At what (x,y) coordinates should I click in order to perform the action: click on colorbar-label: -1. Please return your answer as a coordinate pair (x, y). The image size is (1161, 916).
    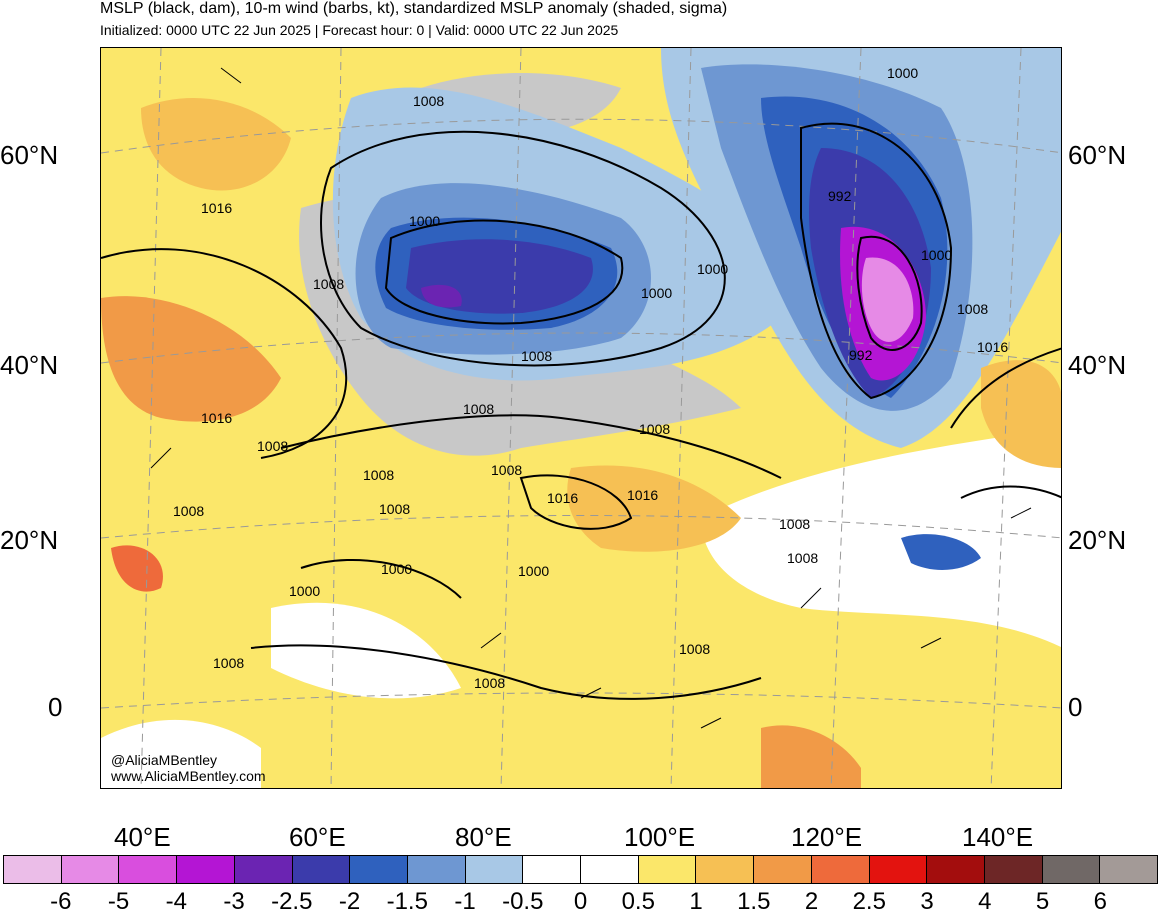
    Looking at the image, I should click on (465, 901).